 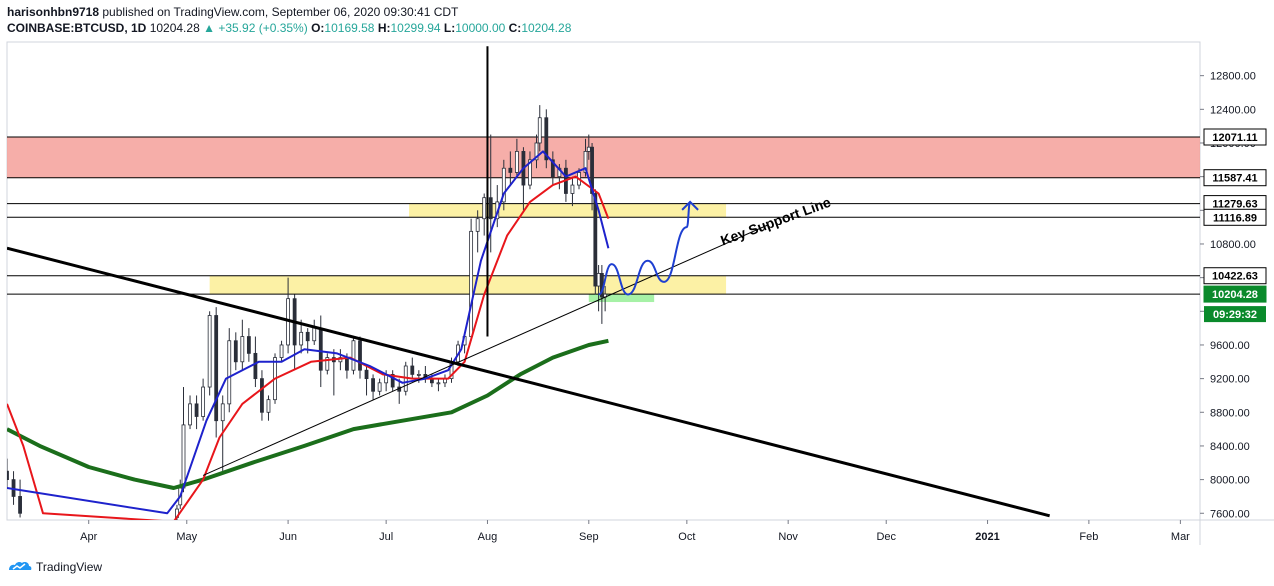 What do you see at coordinates (174, 28) in the screenshot?
I see `last-price: 10204.28` at bounding box center [174, 28].